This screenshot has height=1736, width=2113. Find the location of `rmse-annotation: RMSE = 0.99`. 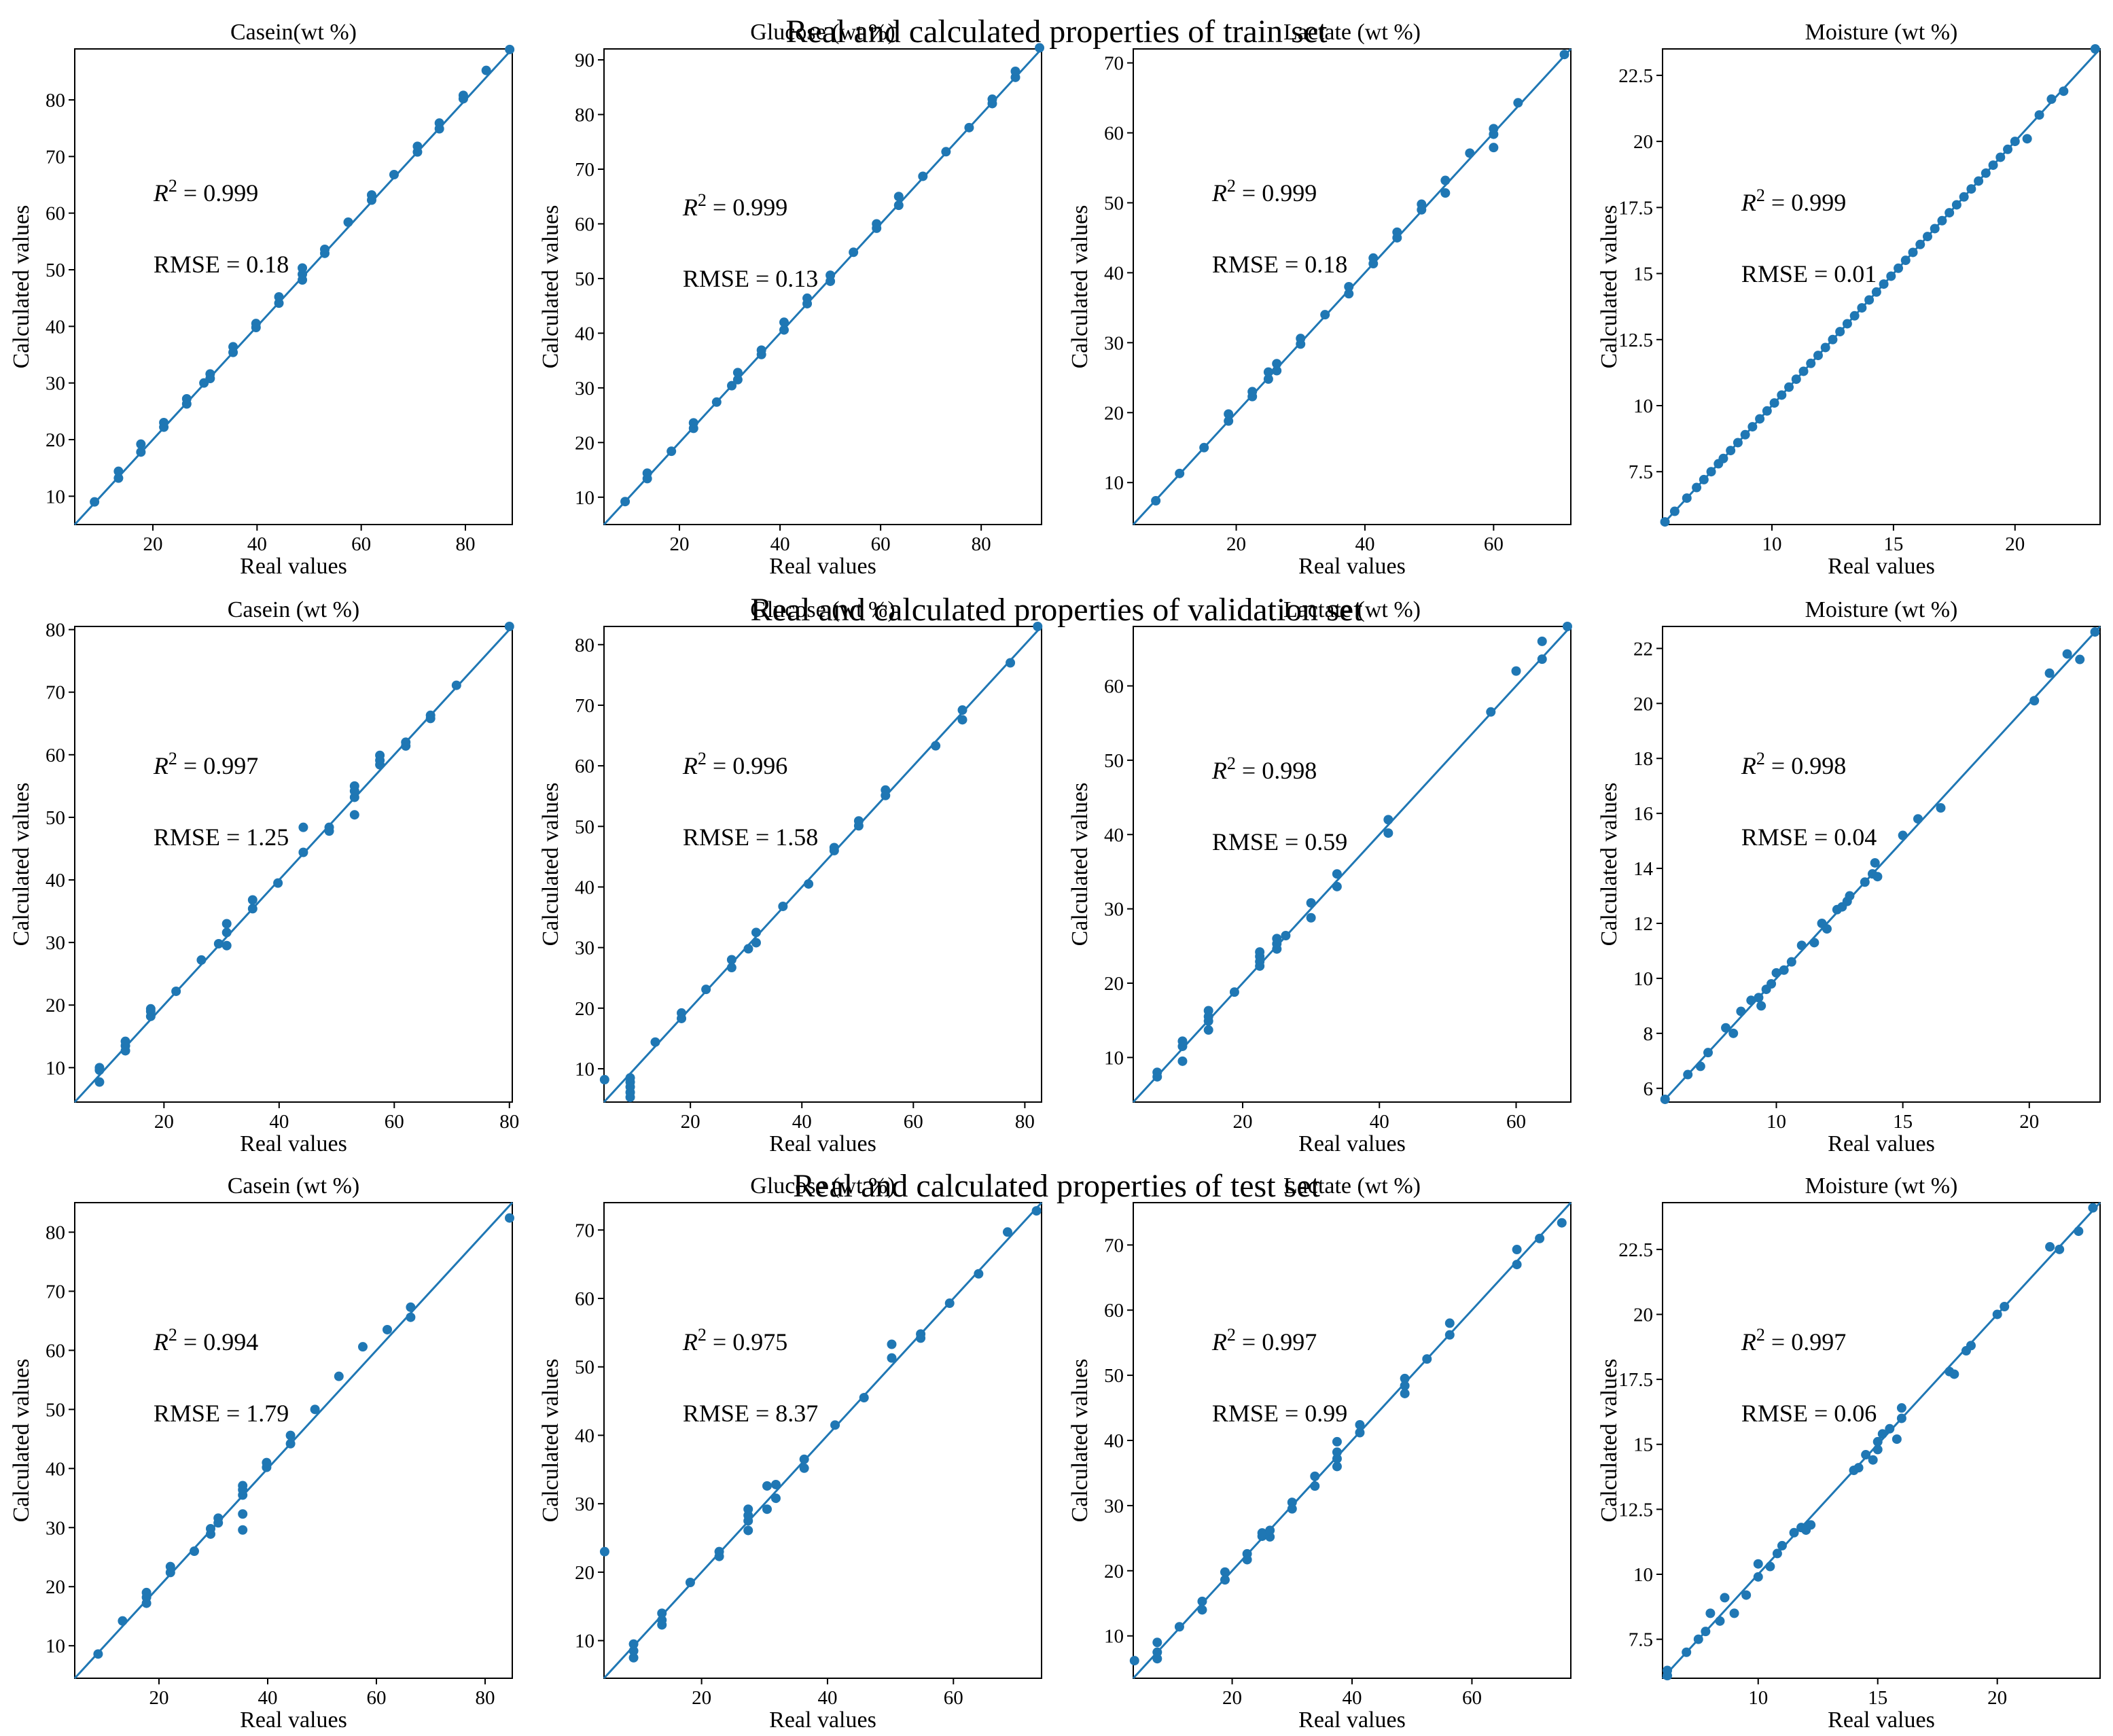

rmse-annotation: RMSE = 0.99 is located at coordinates (1280, 1413).